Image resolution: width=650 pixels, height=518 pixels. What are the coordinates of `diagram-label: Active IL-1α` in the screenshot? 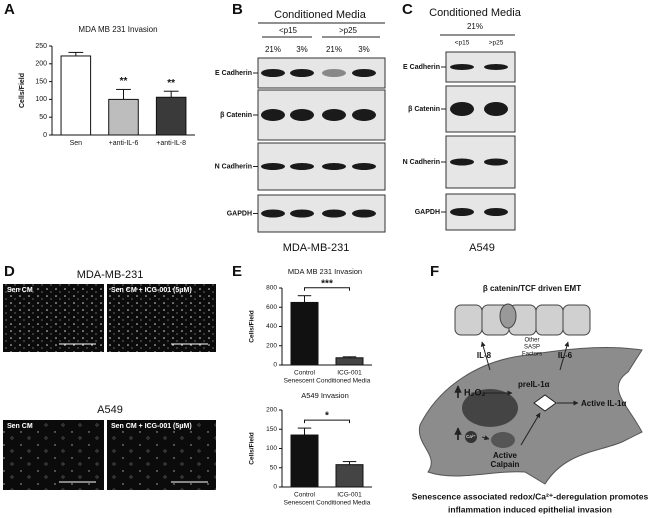 It's located at (603, 403).